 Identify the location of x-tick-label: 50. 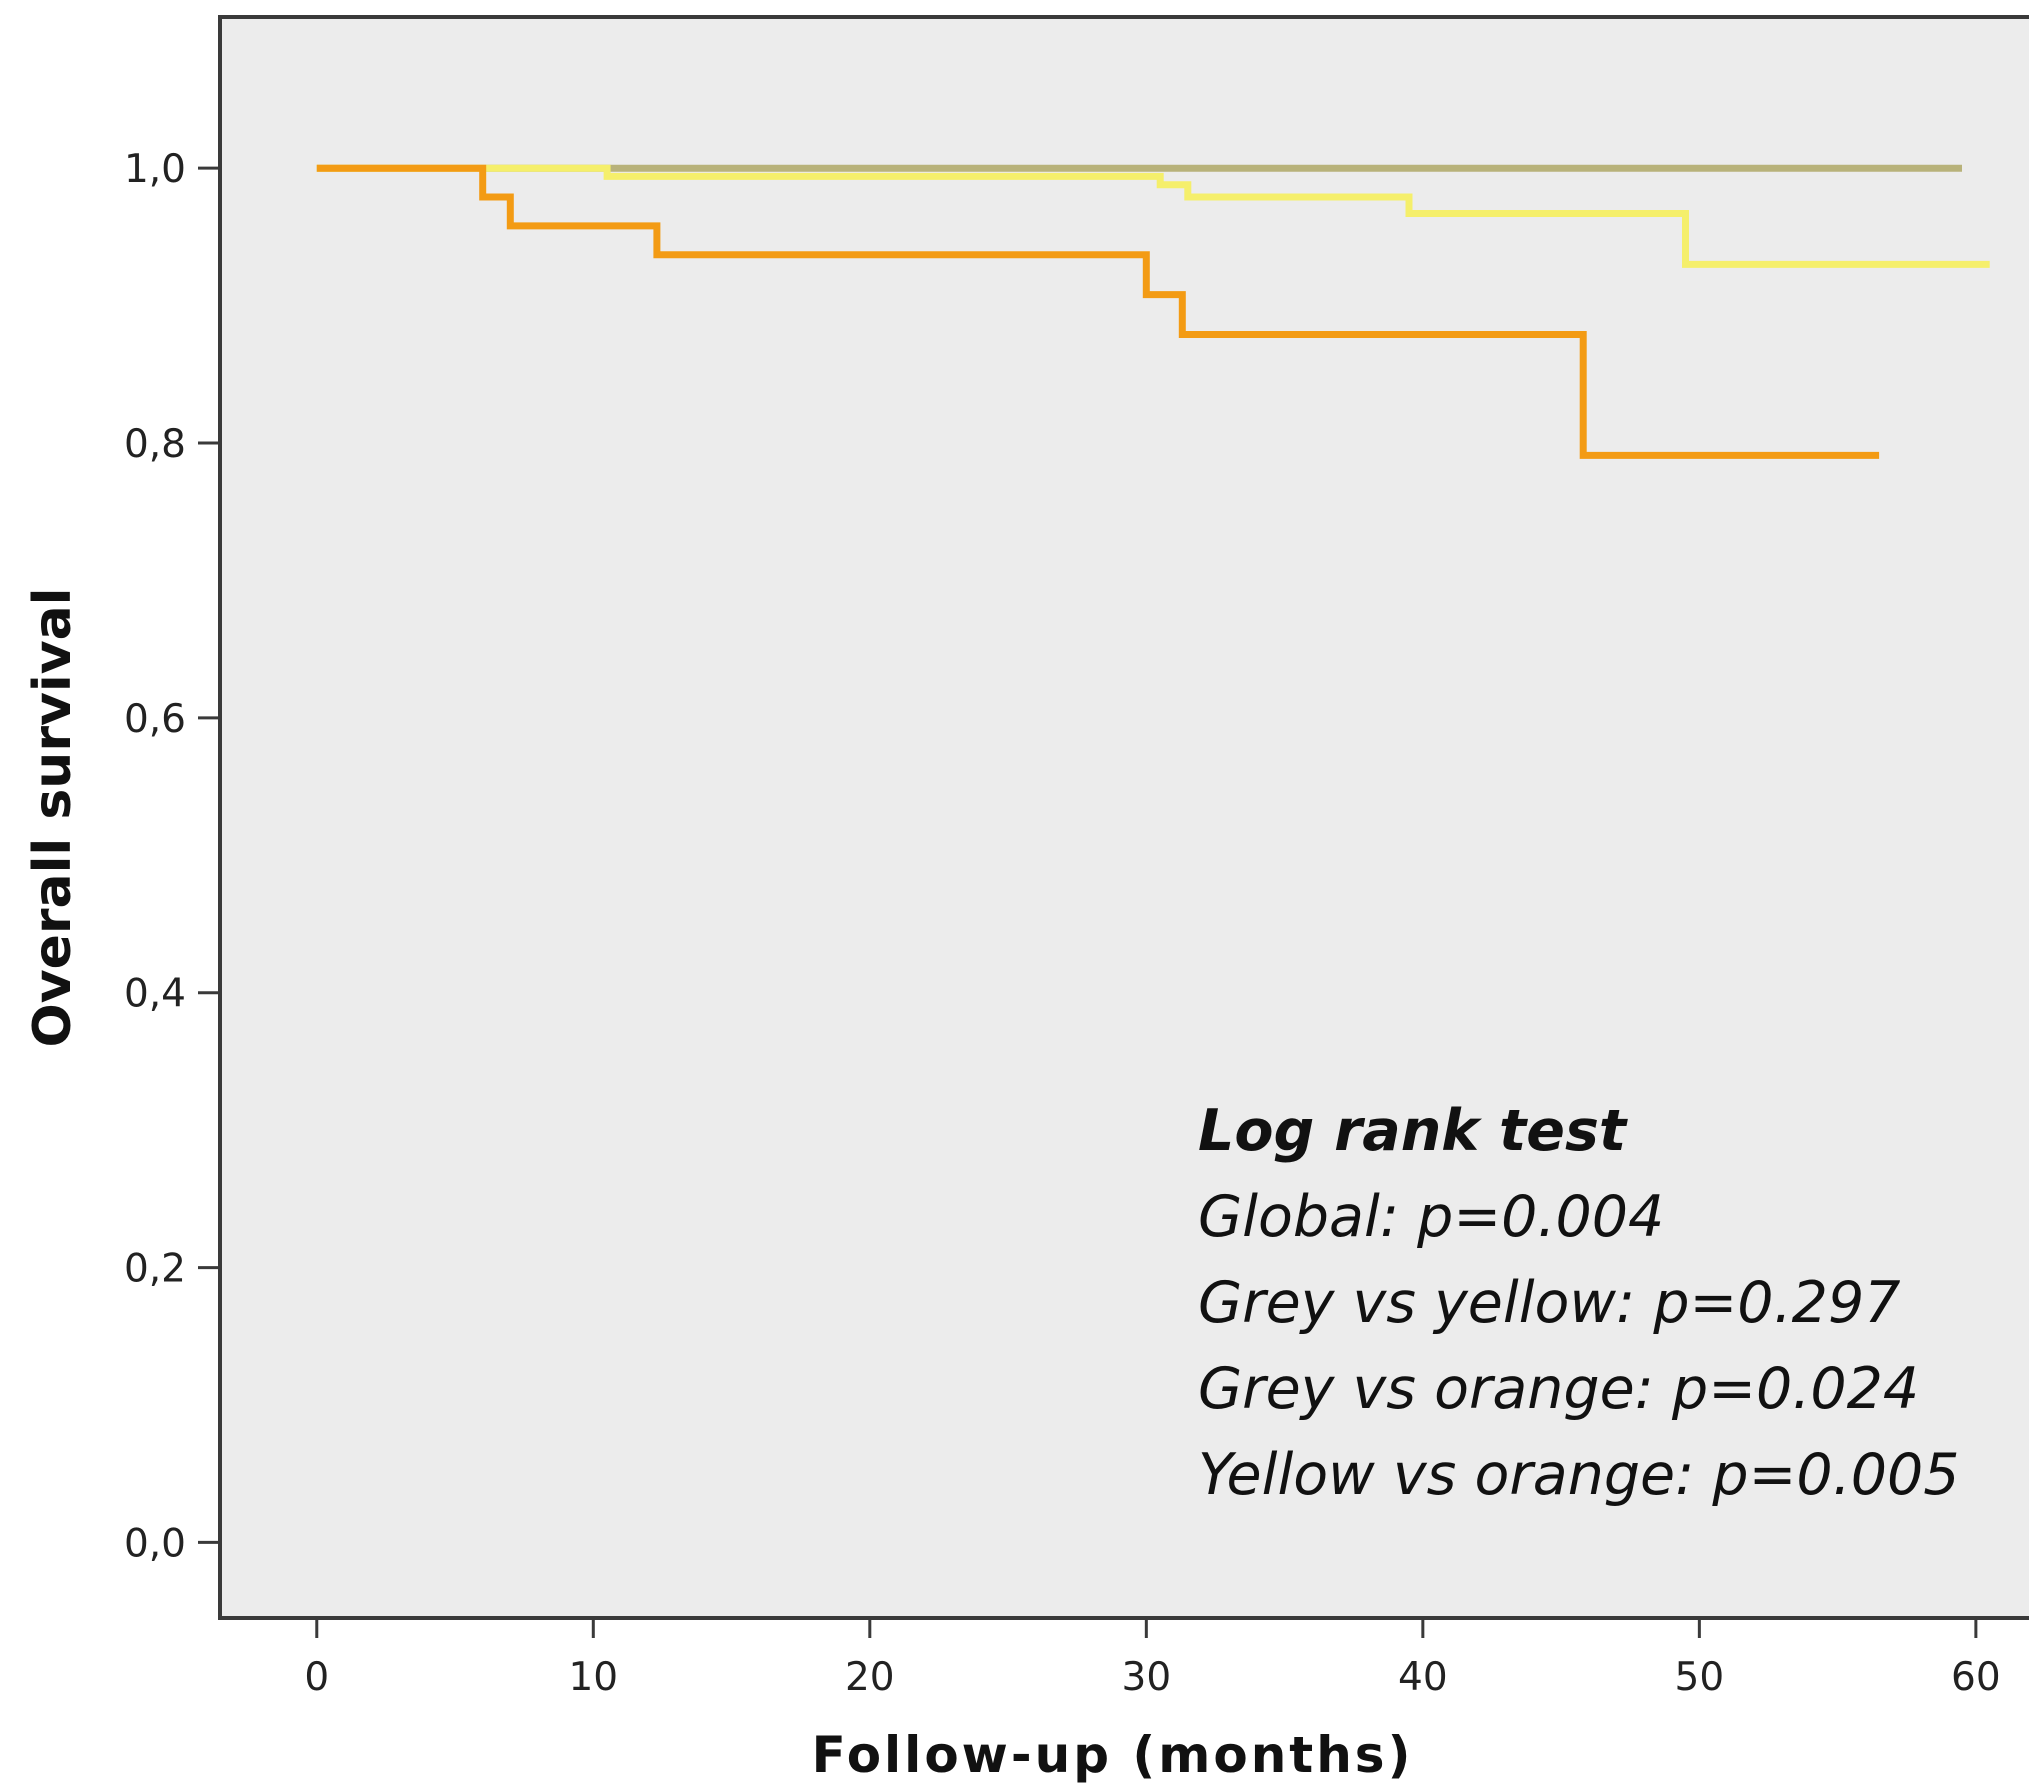
(1700, 1677).